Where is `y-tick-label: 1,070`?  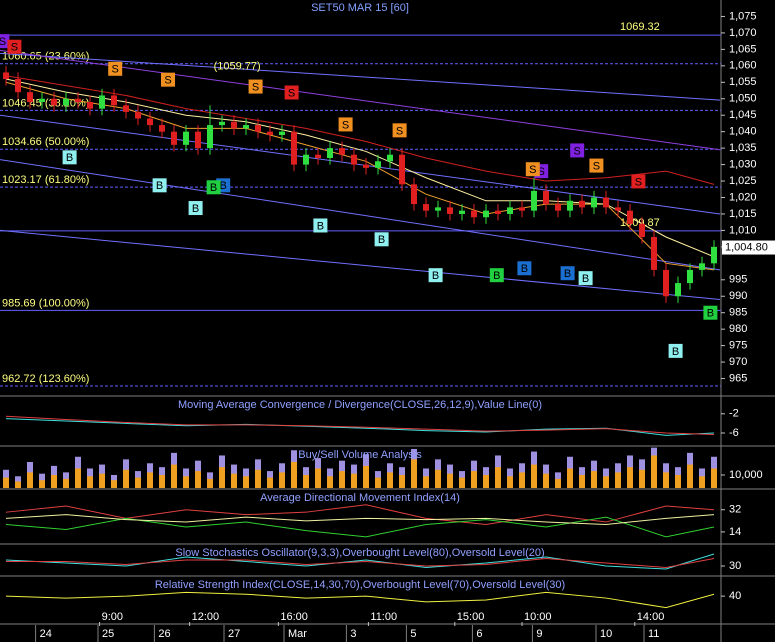 y-tick-label: 1,070 is located at coordinates (743, 33).